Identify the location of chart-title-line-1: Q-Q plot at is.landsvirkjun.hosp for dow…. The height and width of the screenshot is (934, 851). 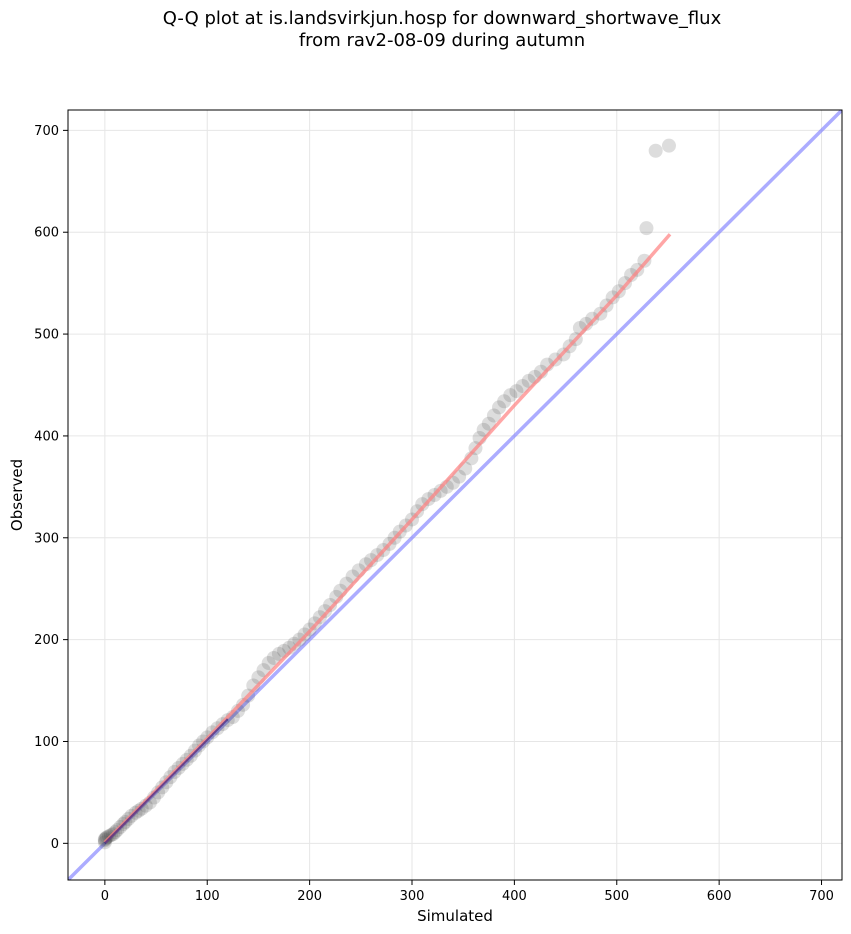
(442, 18).